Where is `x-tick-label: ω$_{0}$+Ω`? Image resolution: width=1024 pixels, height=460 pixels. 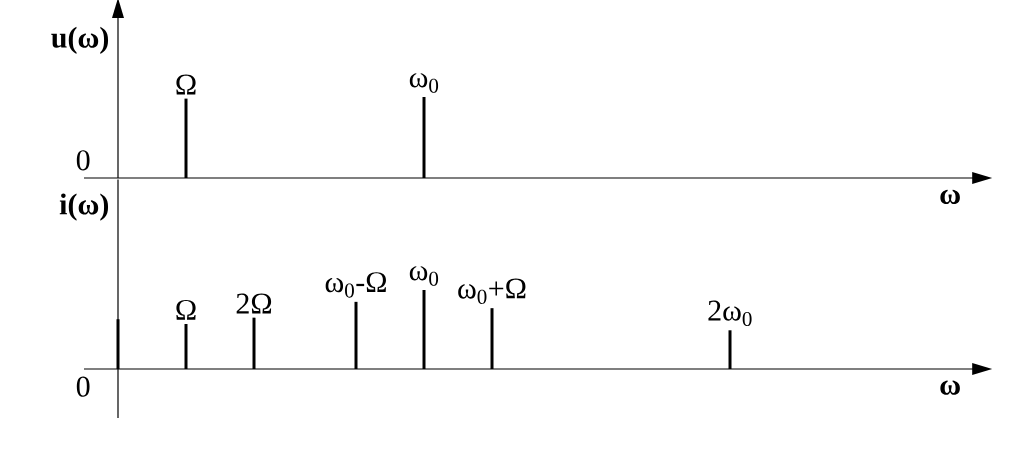
x-tick-label: ω$_{0}$+Ω is located at coordinates (492, 291).